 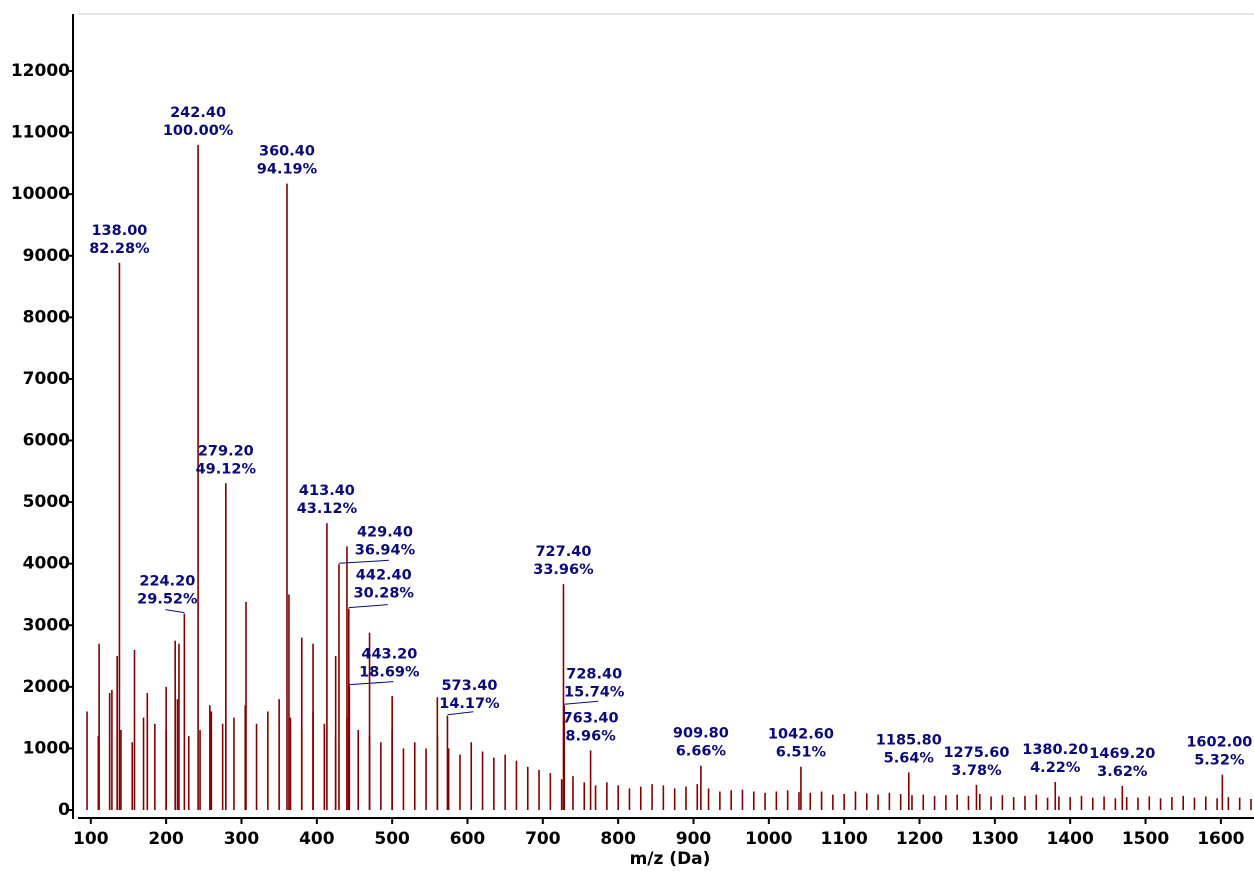 What do you see at coordinates (1122, 772) in the screenshot?
I see `peak-percent-label: 3.62%` at bounding box center [1122, 772].